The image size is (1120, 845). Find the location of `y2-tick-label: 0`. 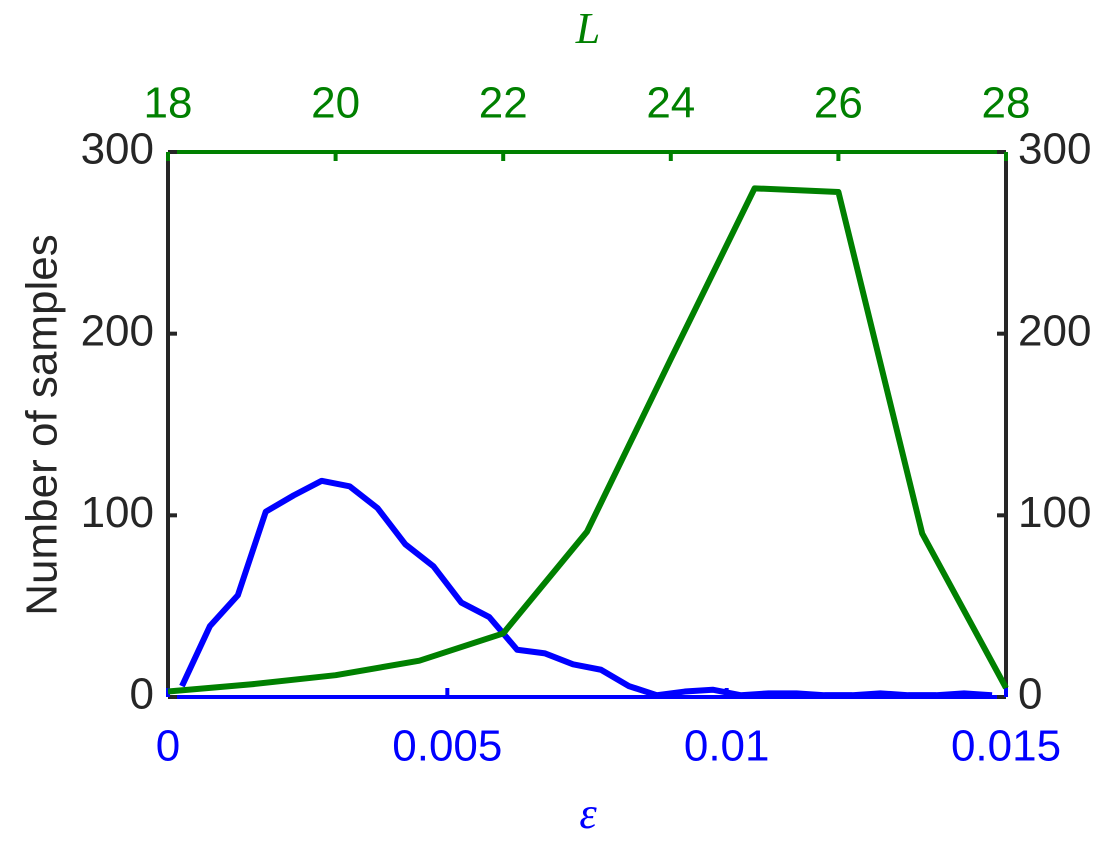

y2-tick-label: 0 is located at coordinates (1030, 694).